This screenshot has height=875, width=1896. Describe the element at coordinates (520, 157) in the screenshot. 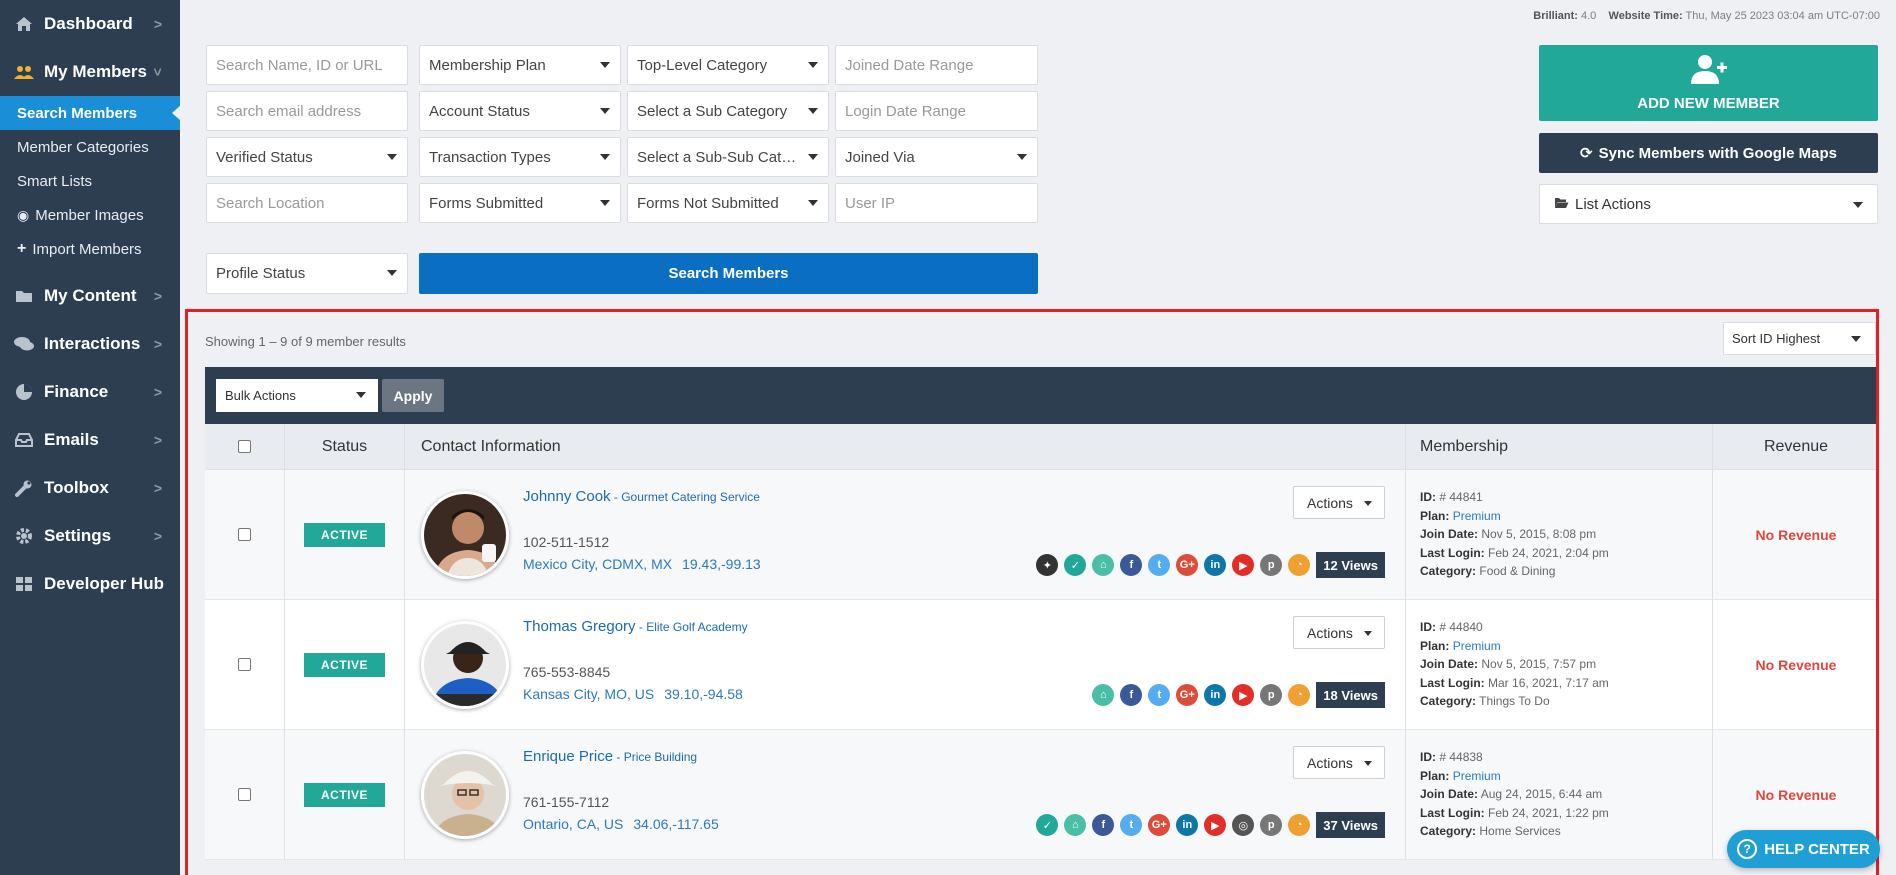

I see `transaction-types-select: Transaction Types` at that location.